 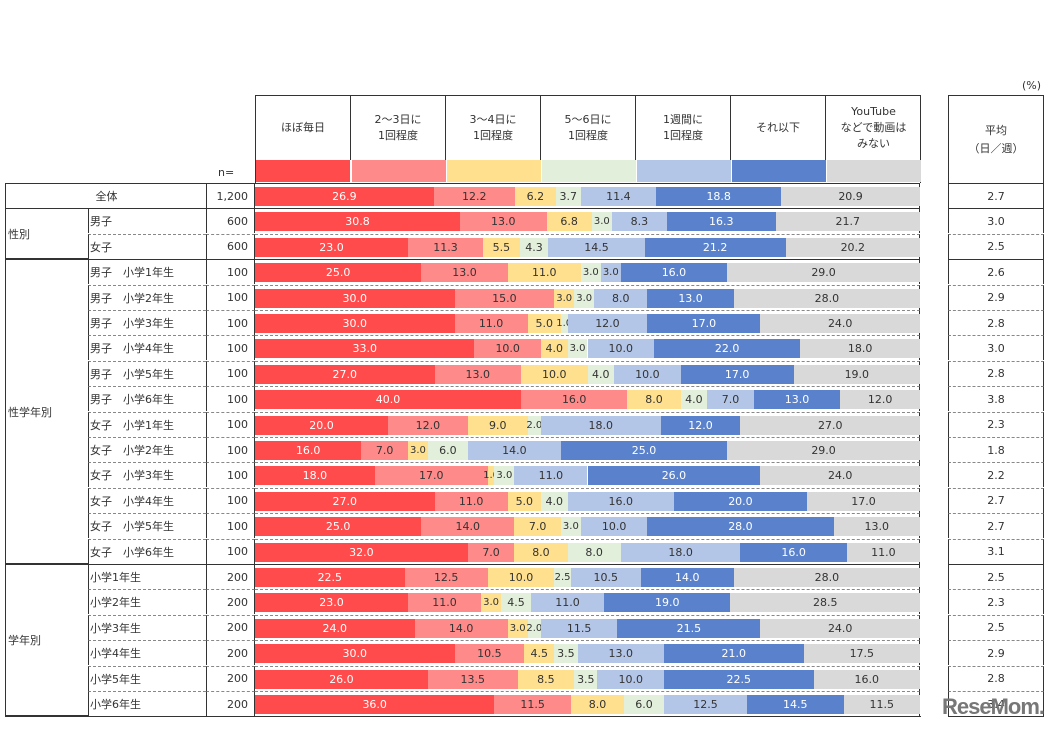 I want to click on row-label: 女子 小学3年生, so click(x=147, y=475).